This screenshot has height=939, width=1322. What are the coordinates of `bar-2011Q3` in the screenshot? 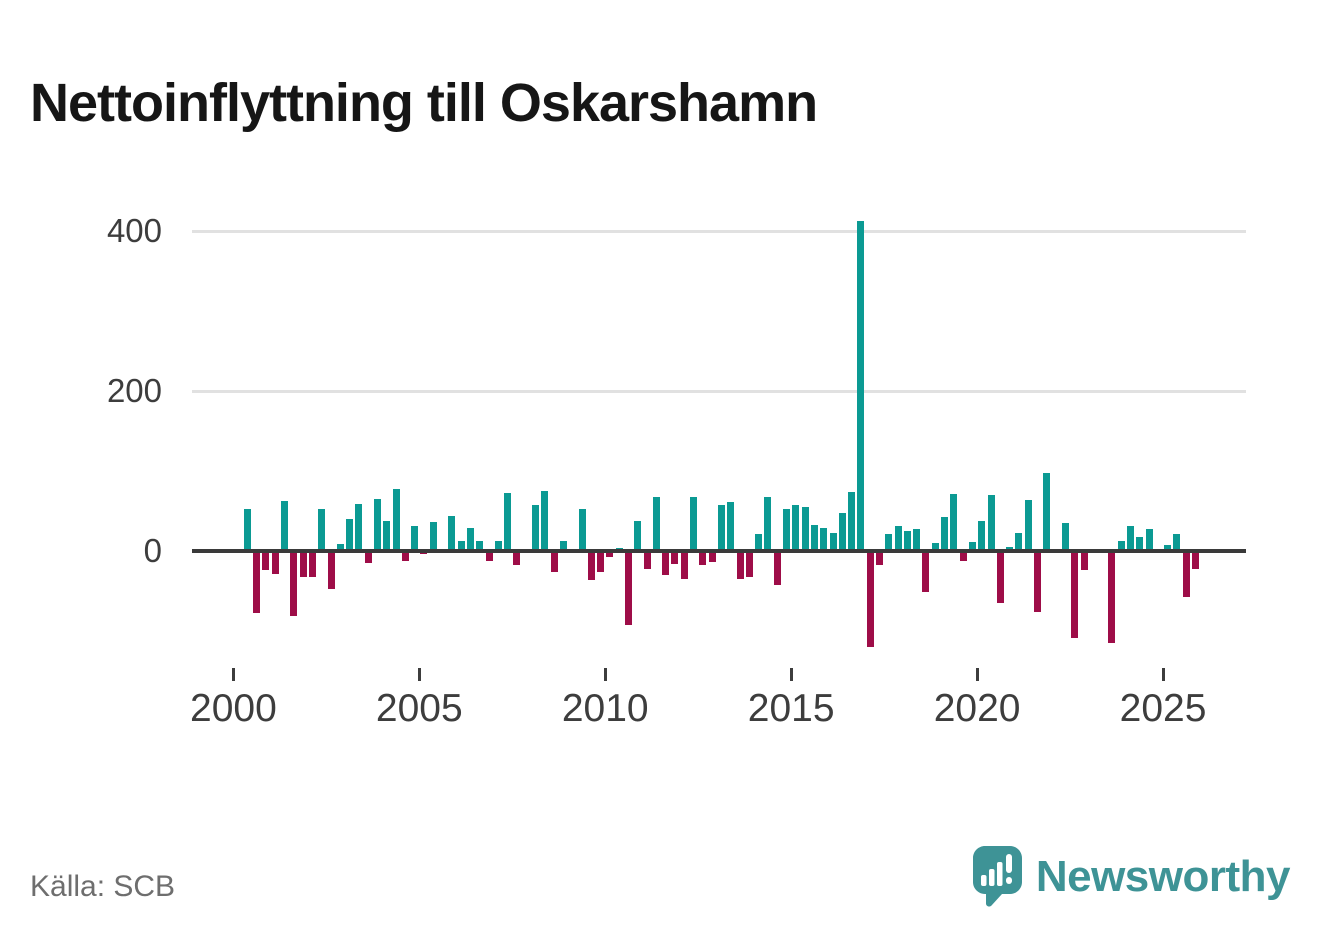 It's located at (666, 563).